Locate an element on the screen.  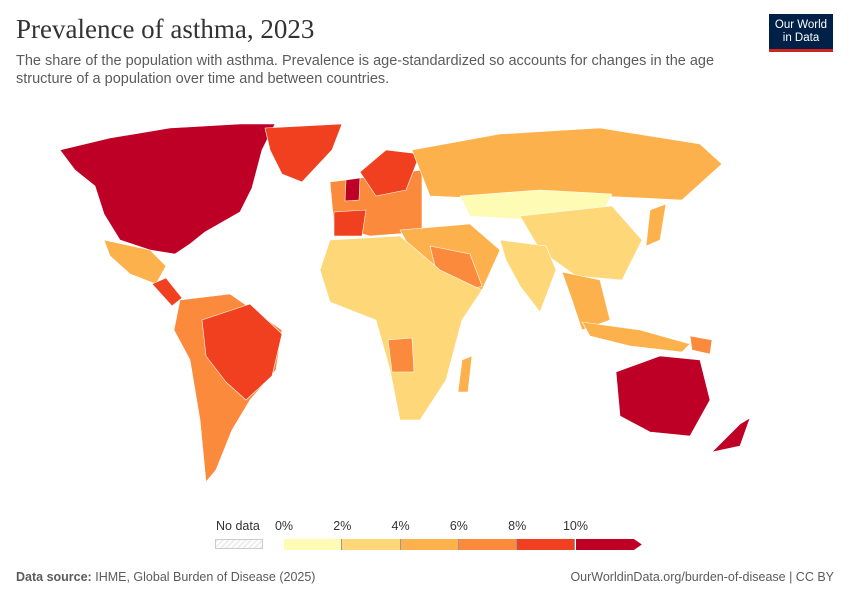
region-southeast-asia is located at coordinates (586, 301).